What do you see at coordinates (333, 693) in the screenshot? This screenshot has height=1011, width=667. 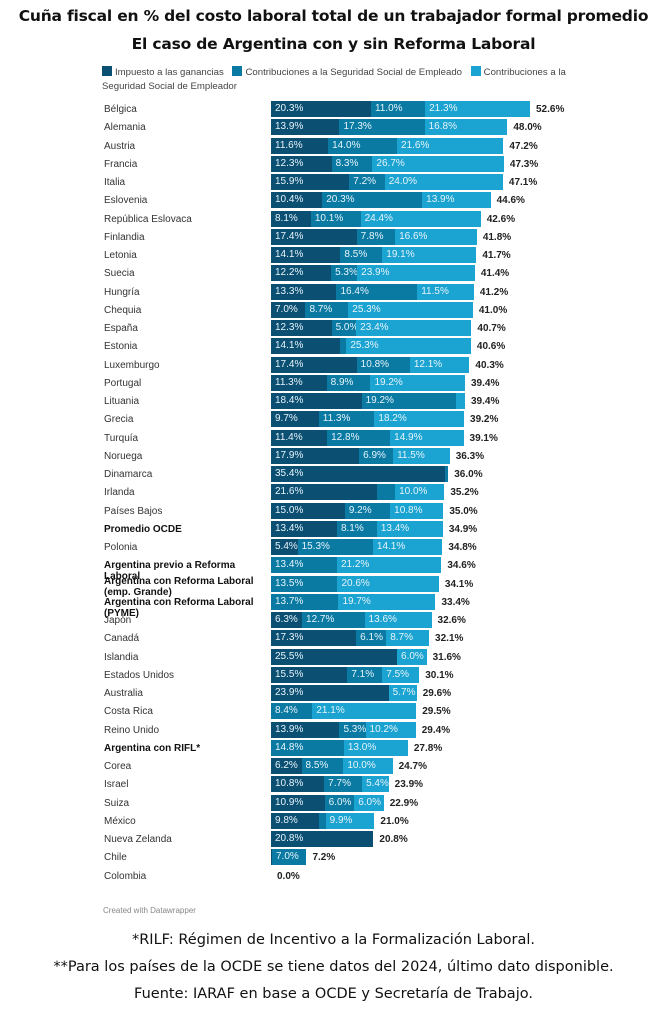 I see `bar-row: Australia 23.9% 5.7% 29.6%` at bounding box center [333, 693].